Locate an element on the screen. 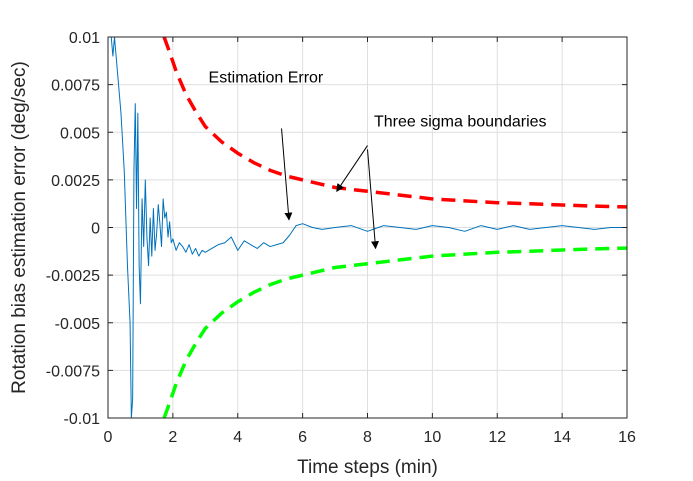 This screenshot has width=693, height=481. y-tick-label: -0.0025 is located at coordinates (73, 276).